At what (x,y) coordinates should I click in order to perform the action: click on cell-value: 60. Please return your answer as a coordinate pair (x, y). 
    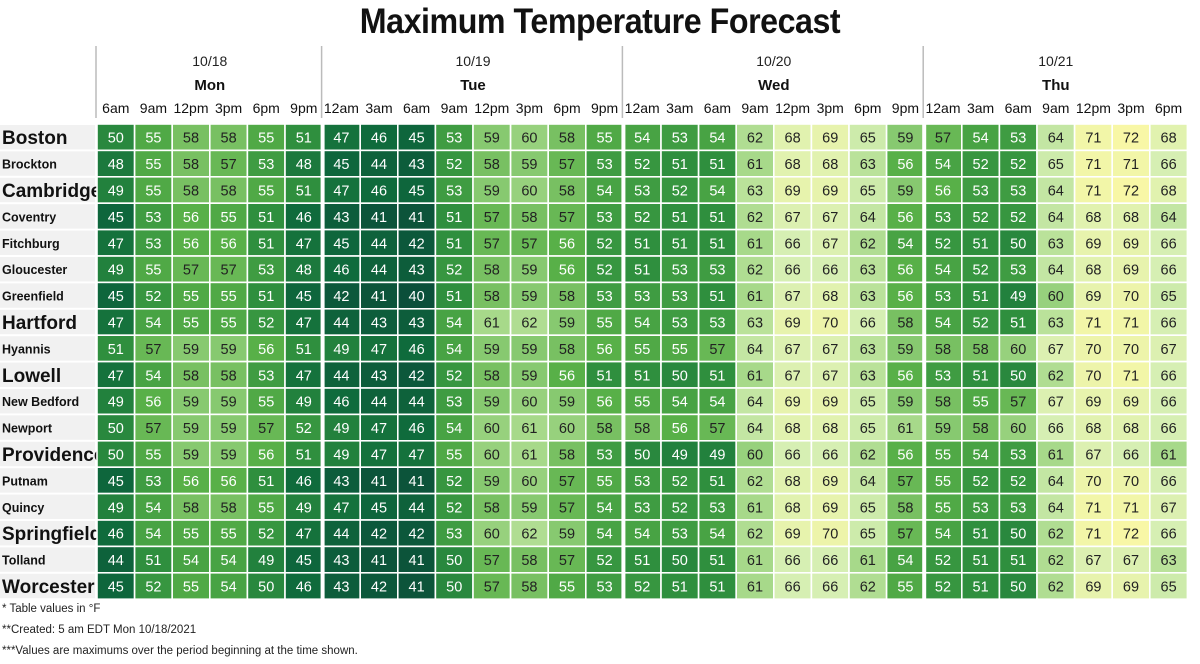
    Looking at the image, I should click on (492, 535).